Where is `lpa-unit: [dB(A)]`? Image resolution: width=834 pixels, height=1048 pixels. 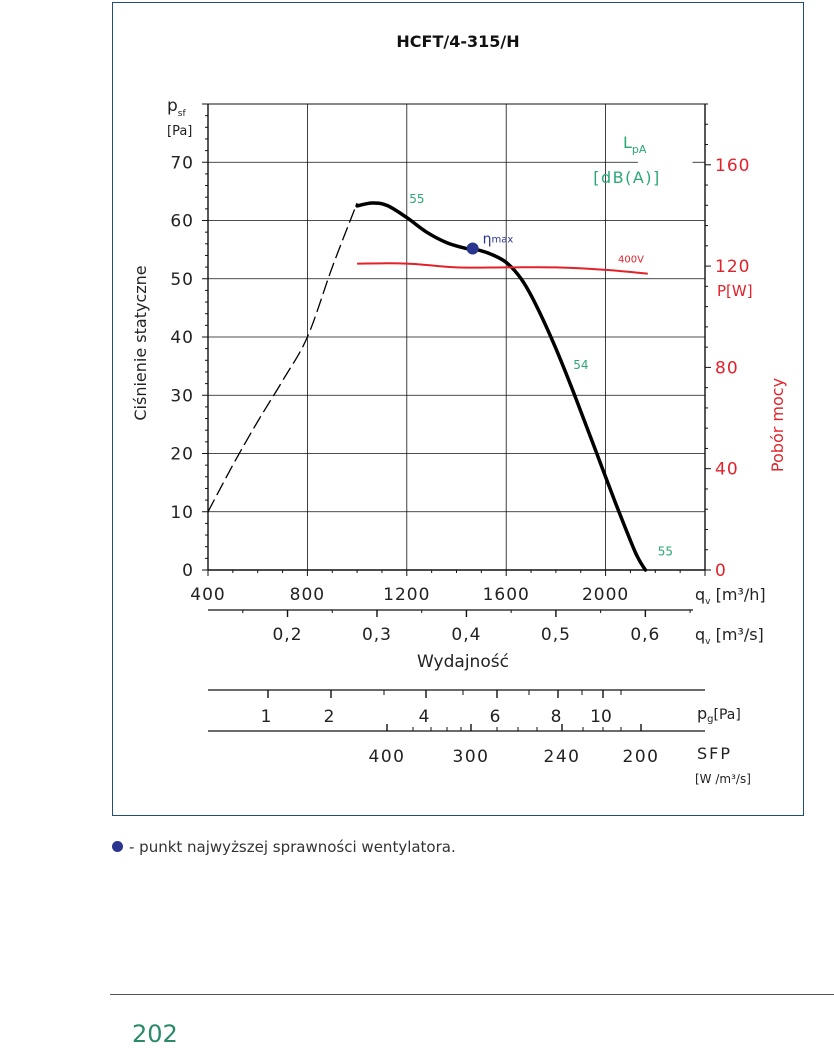
lpa-unit: [dB(A)] is located at coordinates (627, 177).